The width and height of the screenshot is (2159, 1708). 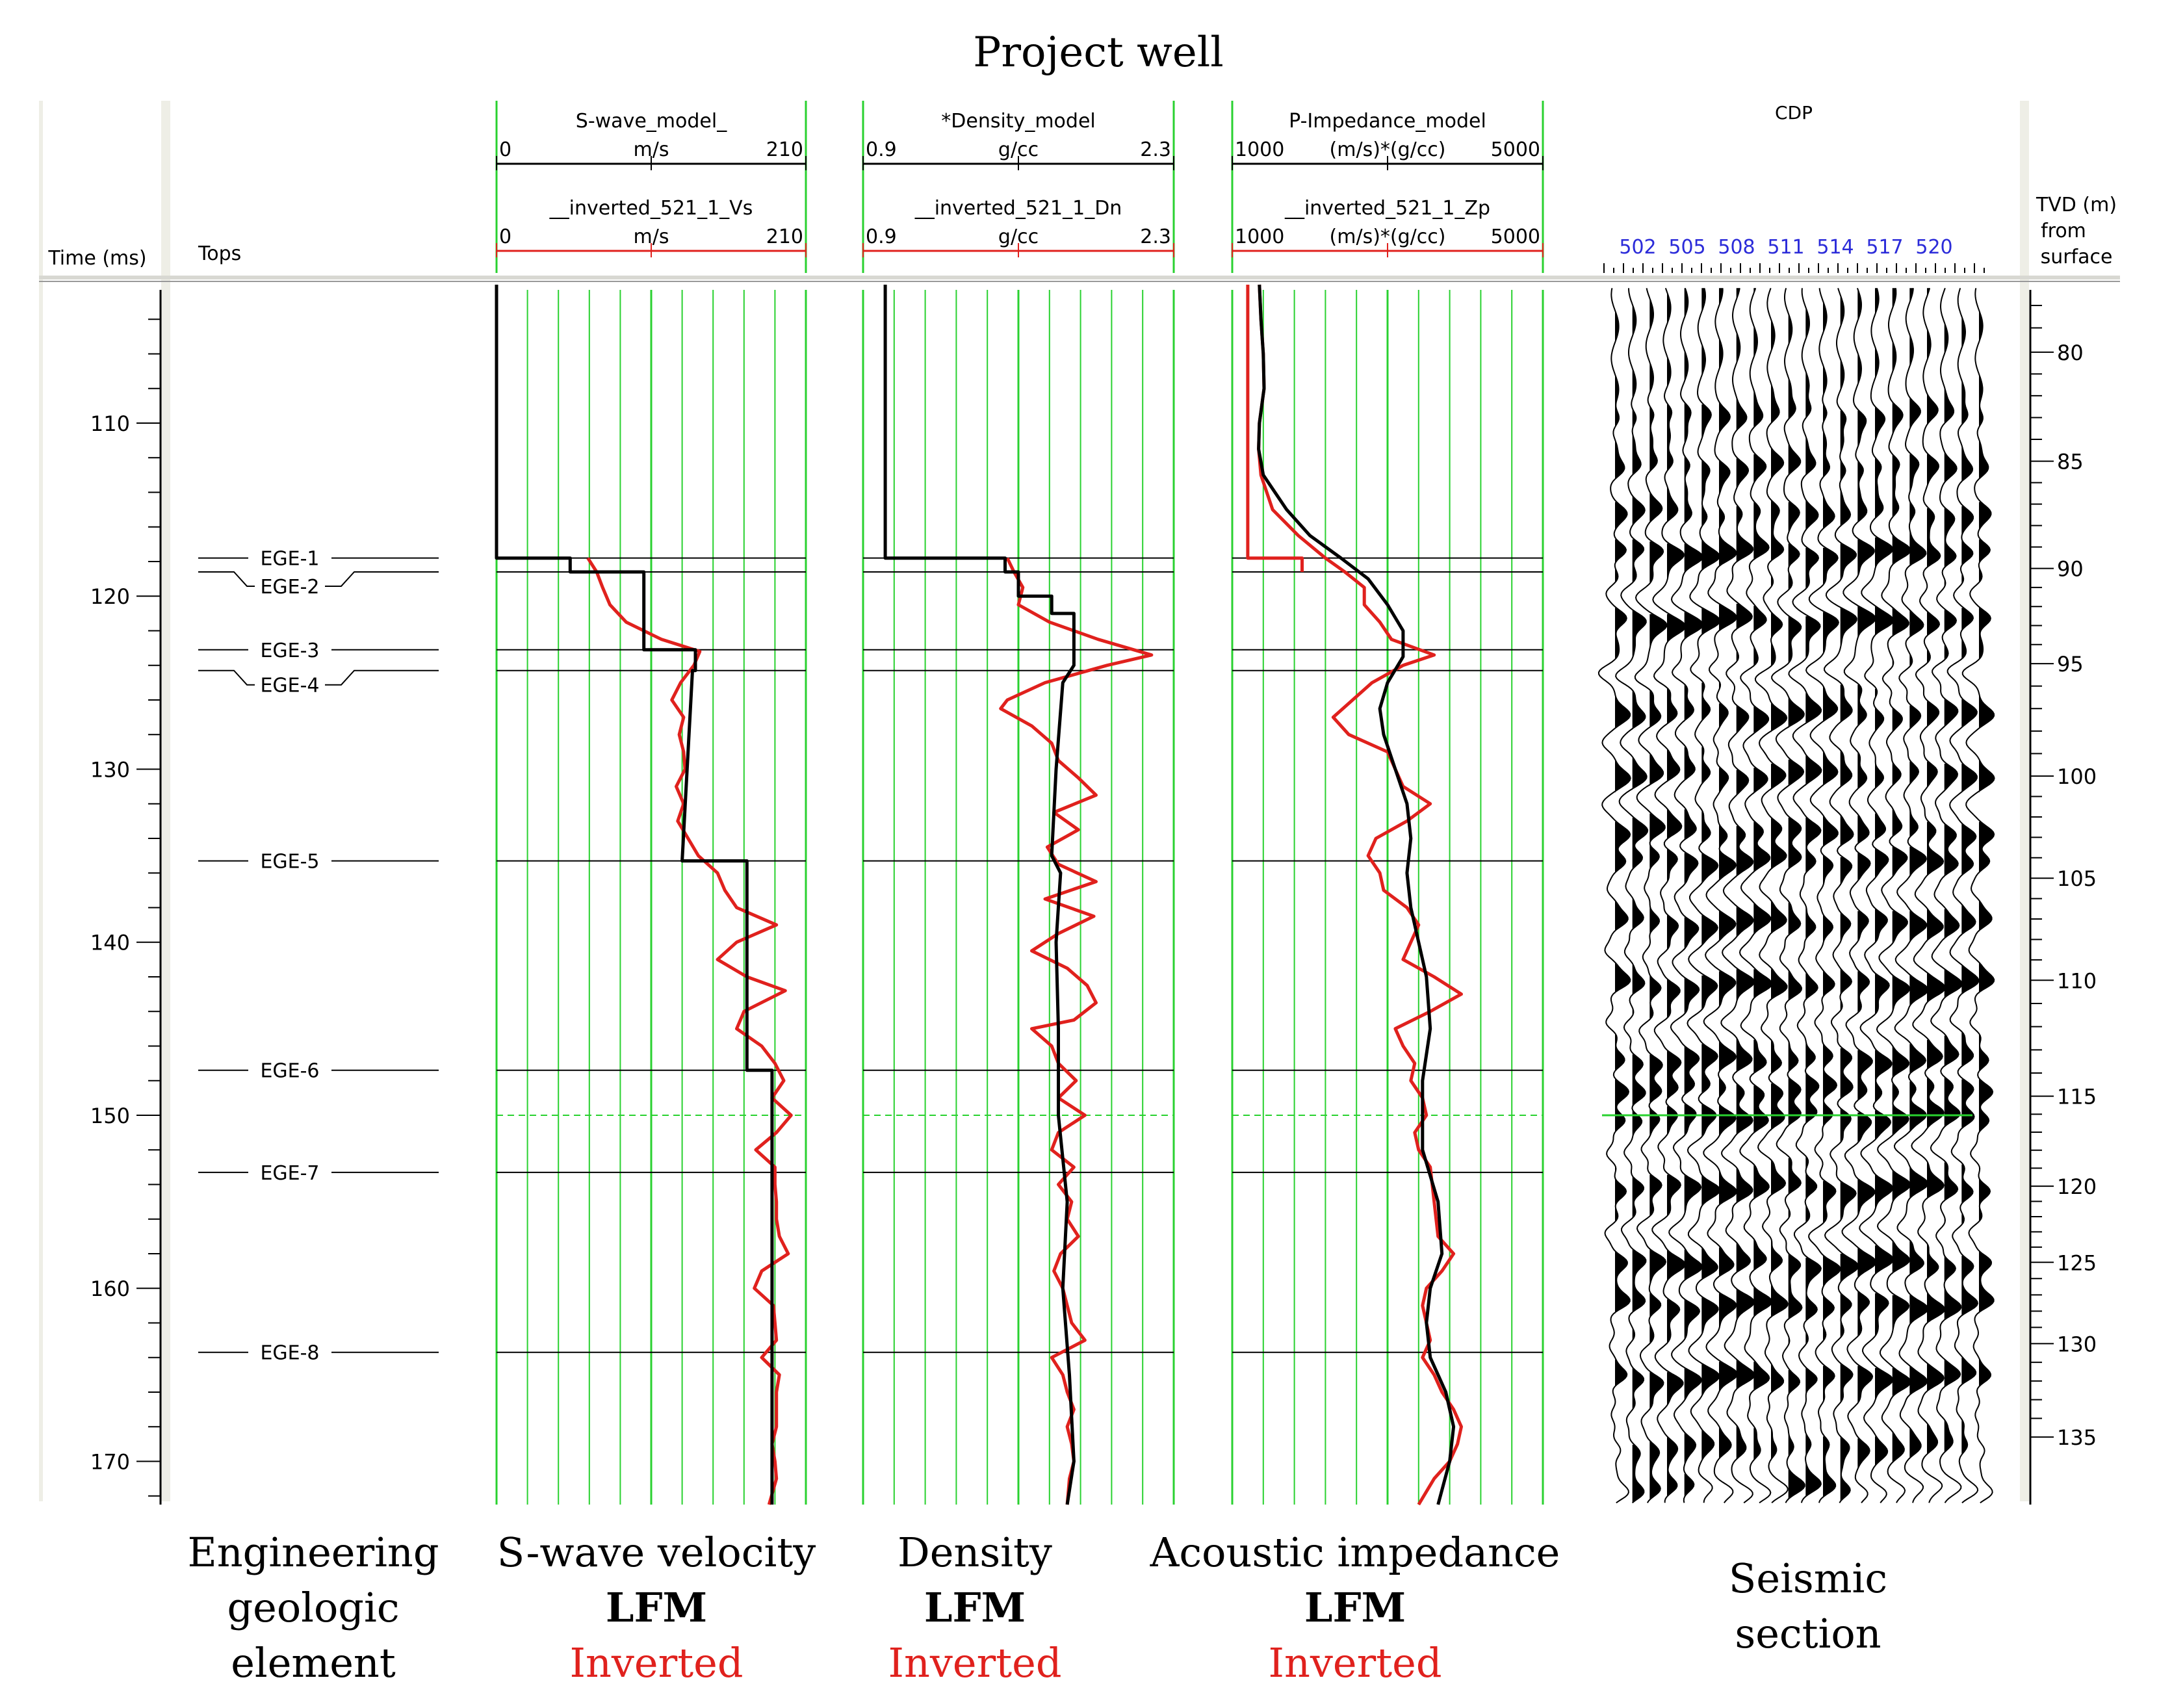 What do you see at coordinates (505, 149) in the screenshot?
I see `model-scale-min: 0` at bounding box center [505, 149].